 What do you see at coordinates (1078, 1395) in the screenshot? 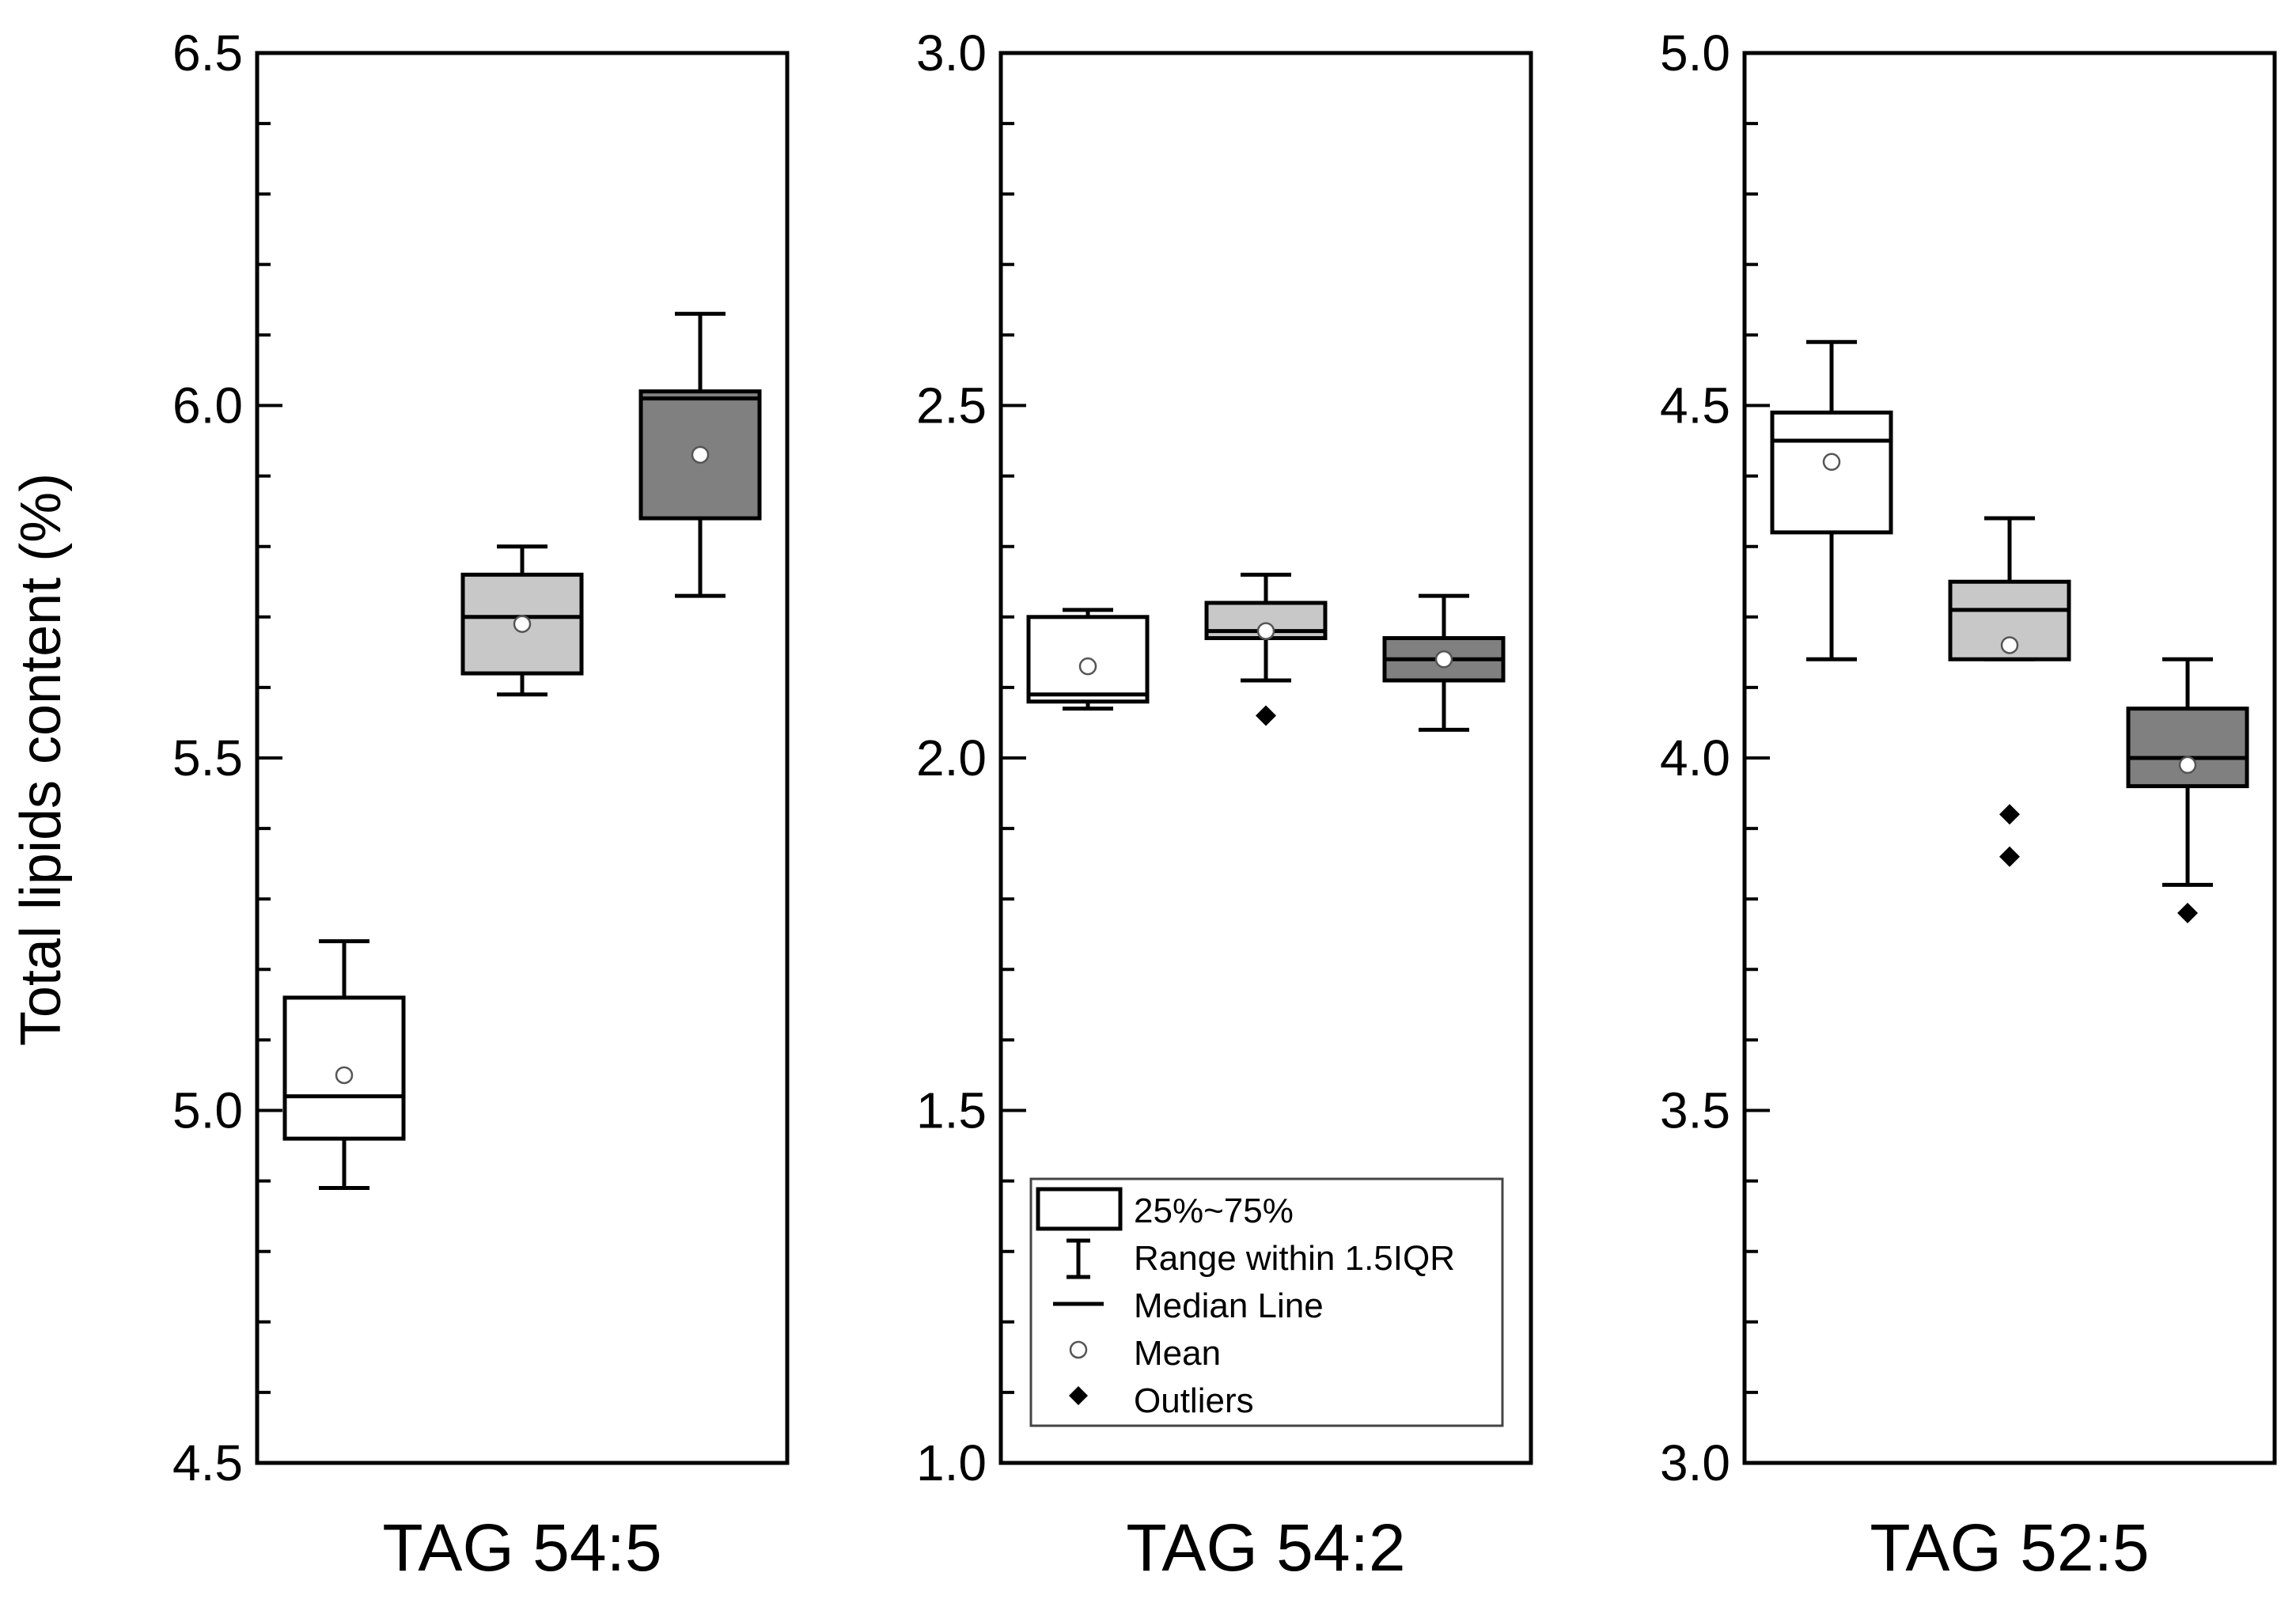
I see `legend-outlier-symbol` at bounding box center [1078, 1395].